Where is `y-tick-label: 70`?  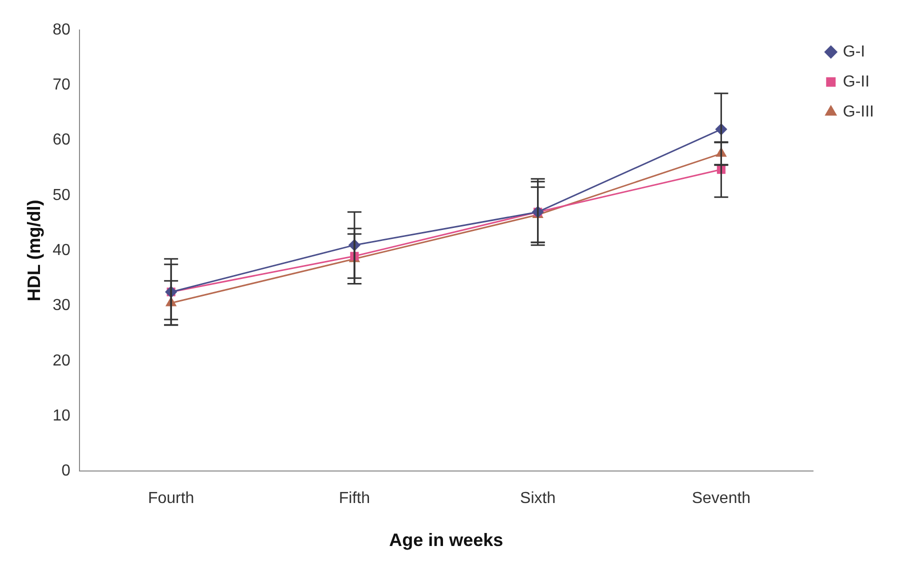
y-tick-label: 70 is located at coordinates (61, 85).